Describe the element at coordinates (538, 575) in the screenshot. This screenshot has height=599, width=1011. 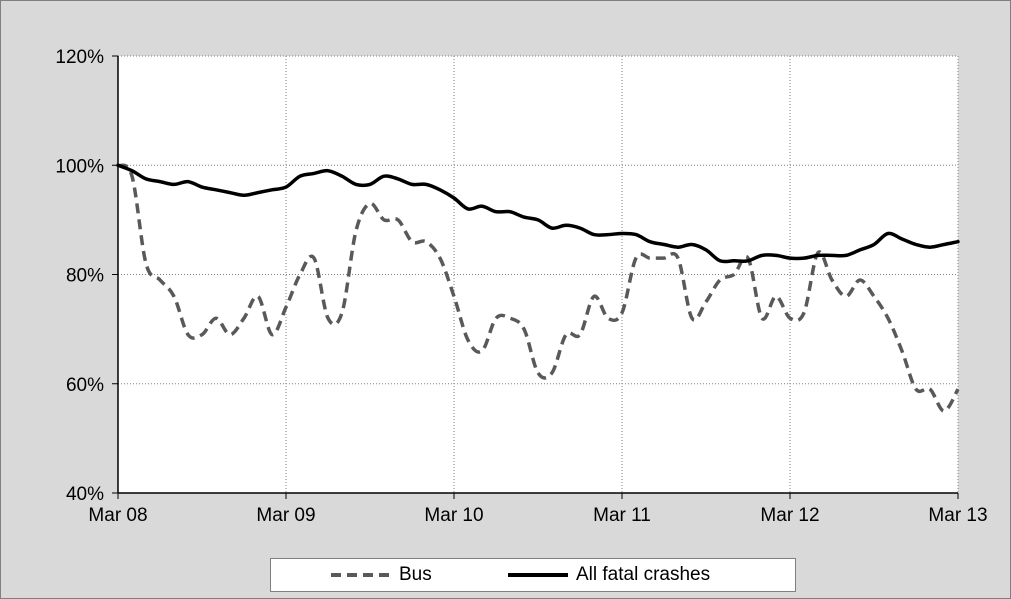
I see `legend-swatch-all-fatal-crashes` at that location.